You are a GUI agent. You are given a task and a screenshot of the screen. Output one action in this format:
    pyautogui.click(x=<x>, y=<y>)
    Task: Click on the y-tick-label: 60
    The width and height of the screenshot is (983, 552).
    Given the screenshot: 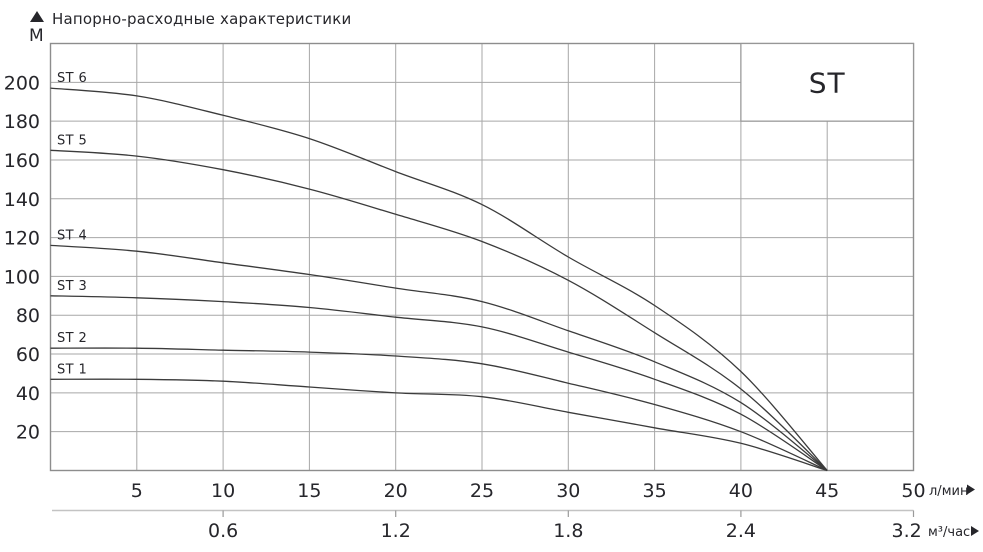 What is the action you would take?
    pyautogui.click(x=28, y=355)
    